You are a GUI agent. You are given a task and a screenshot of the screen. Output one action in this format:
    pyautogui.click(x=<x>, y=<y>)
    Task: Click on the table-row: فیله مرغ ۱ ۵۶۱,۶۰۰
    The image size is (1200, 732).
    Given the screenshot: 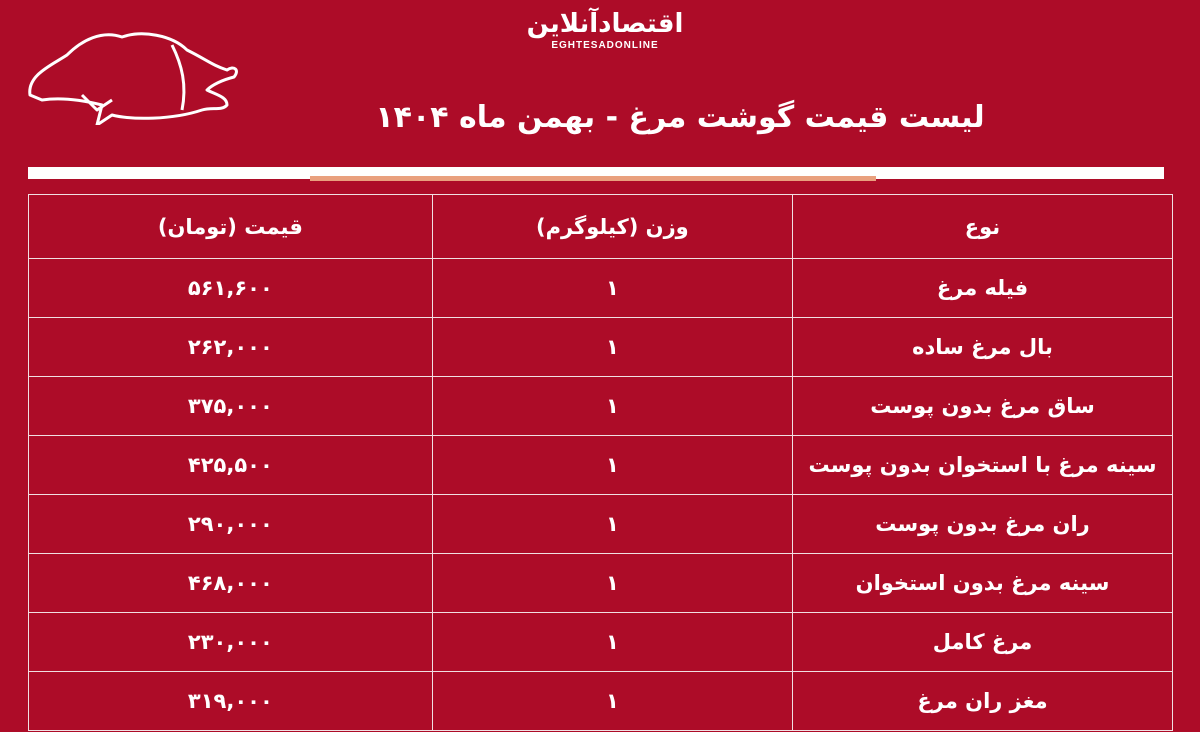 What is the action you would take?
    pyautogui.click(x=600, y=288)
    